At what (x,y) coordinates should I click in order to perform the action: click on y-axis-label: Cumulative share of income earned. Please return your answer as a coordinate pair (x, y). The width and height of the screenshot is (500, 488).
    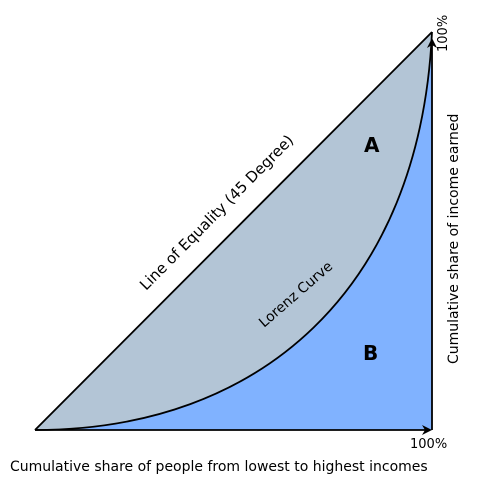
    Looking at the image, I should click on (454, 239).